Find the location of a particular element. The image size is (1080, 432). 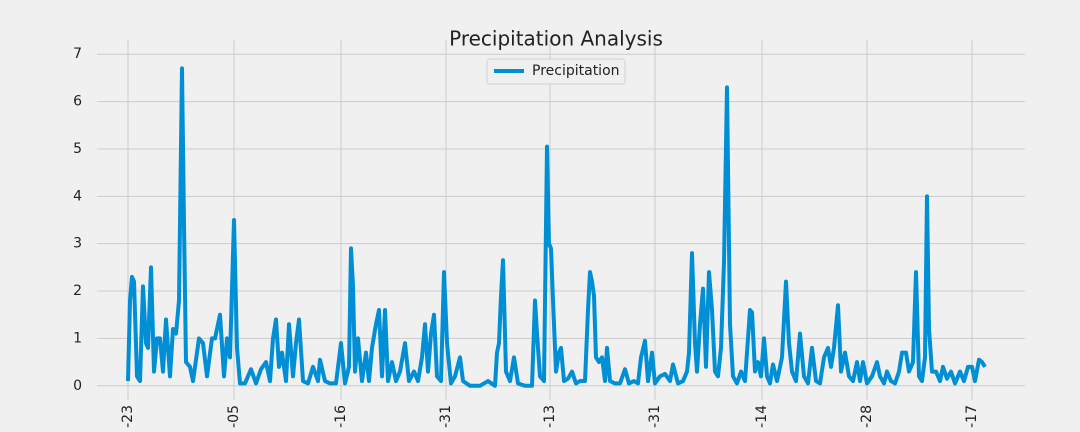

x-tick-label: -28 is located at coordinates (867, 416).